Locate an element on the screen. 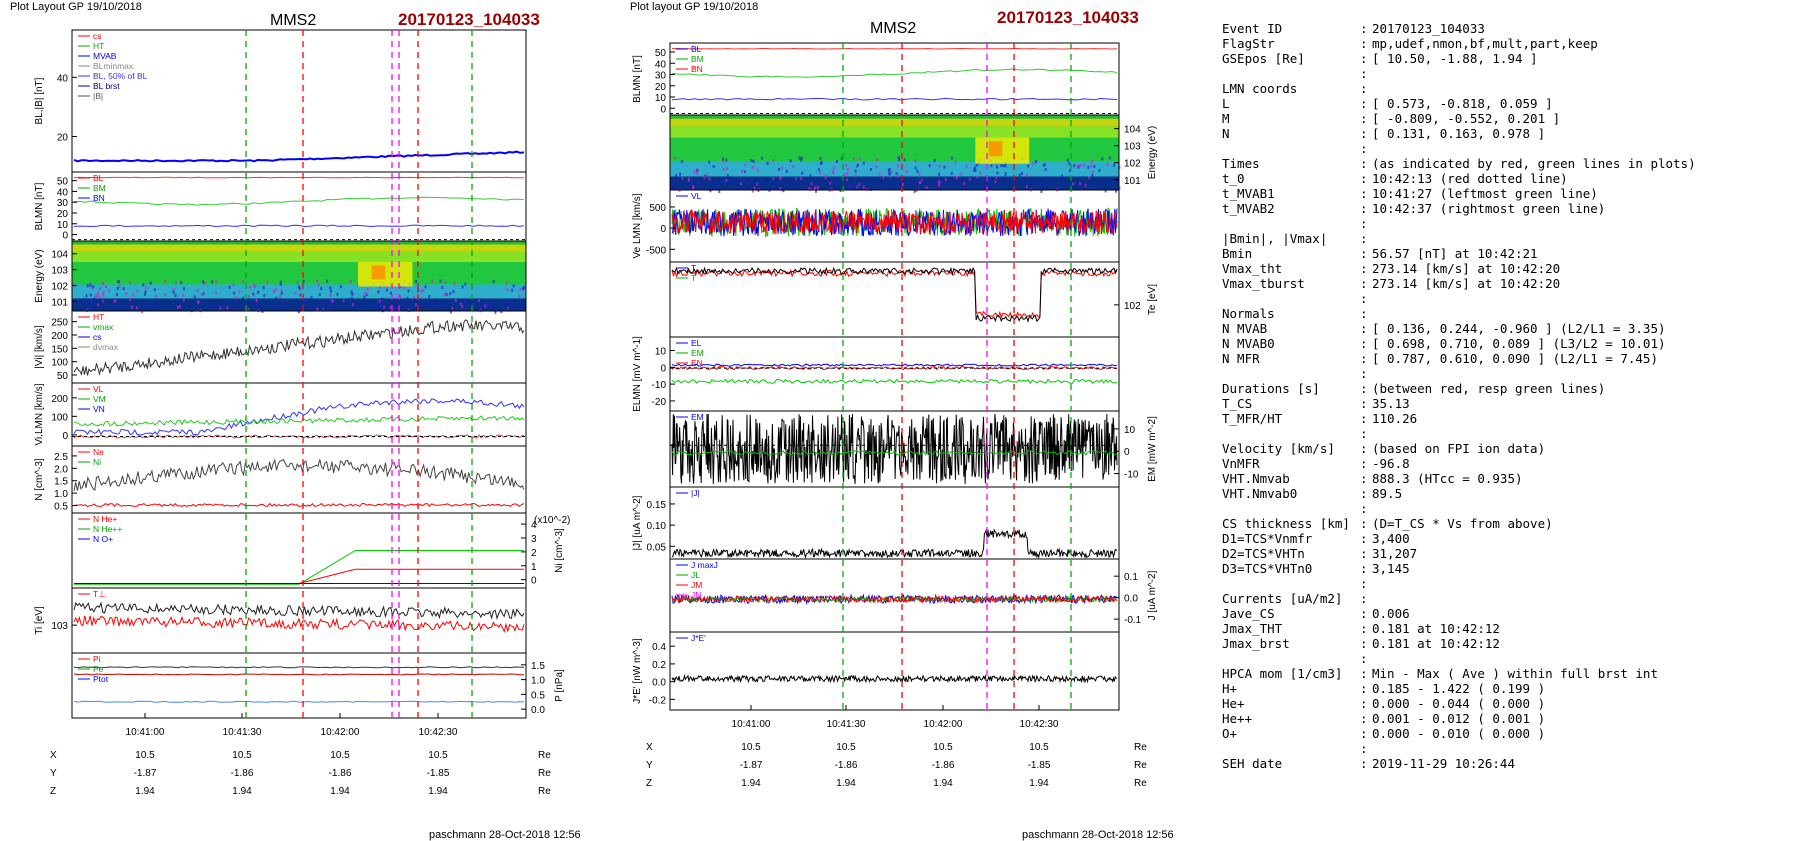  middle-ytick-label: 0.1 is located at coordinates (1131, 577).